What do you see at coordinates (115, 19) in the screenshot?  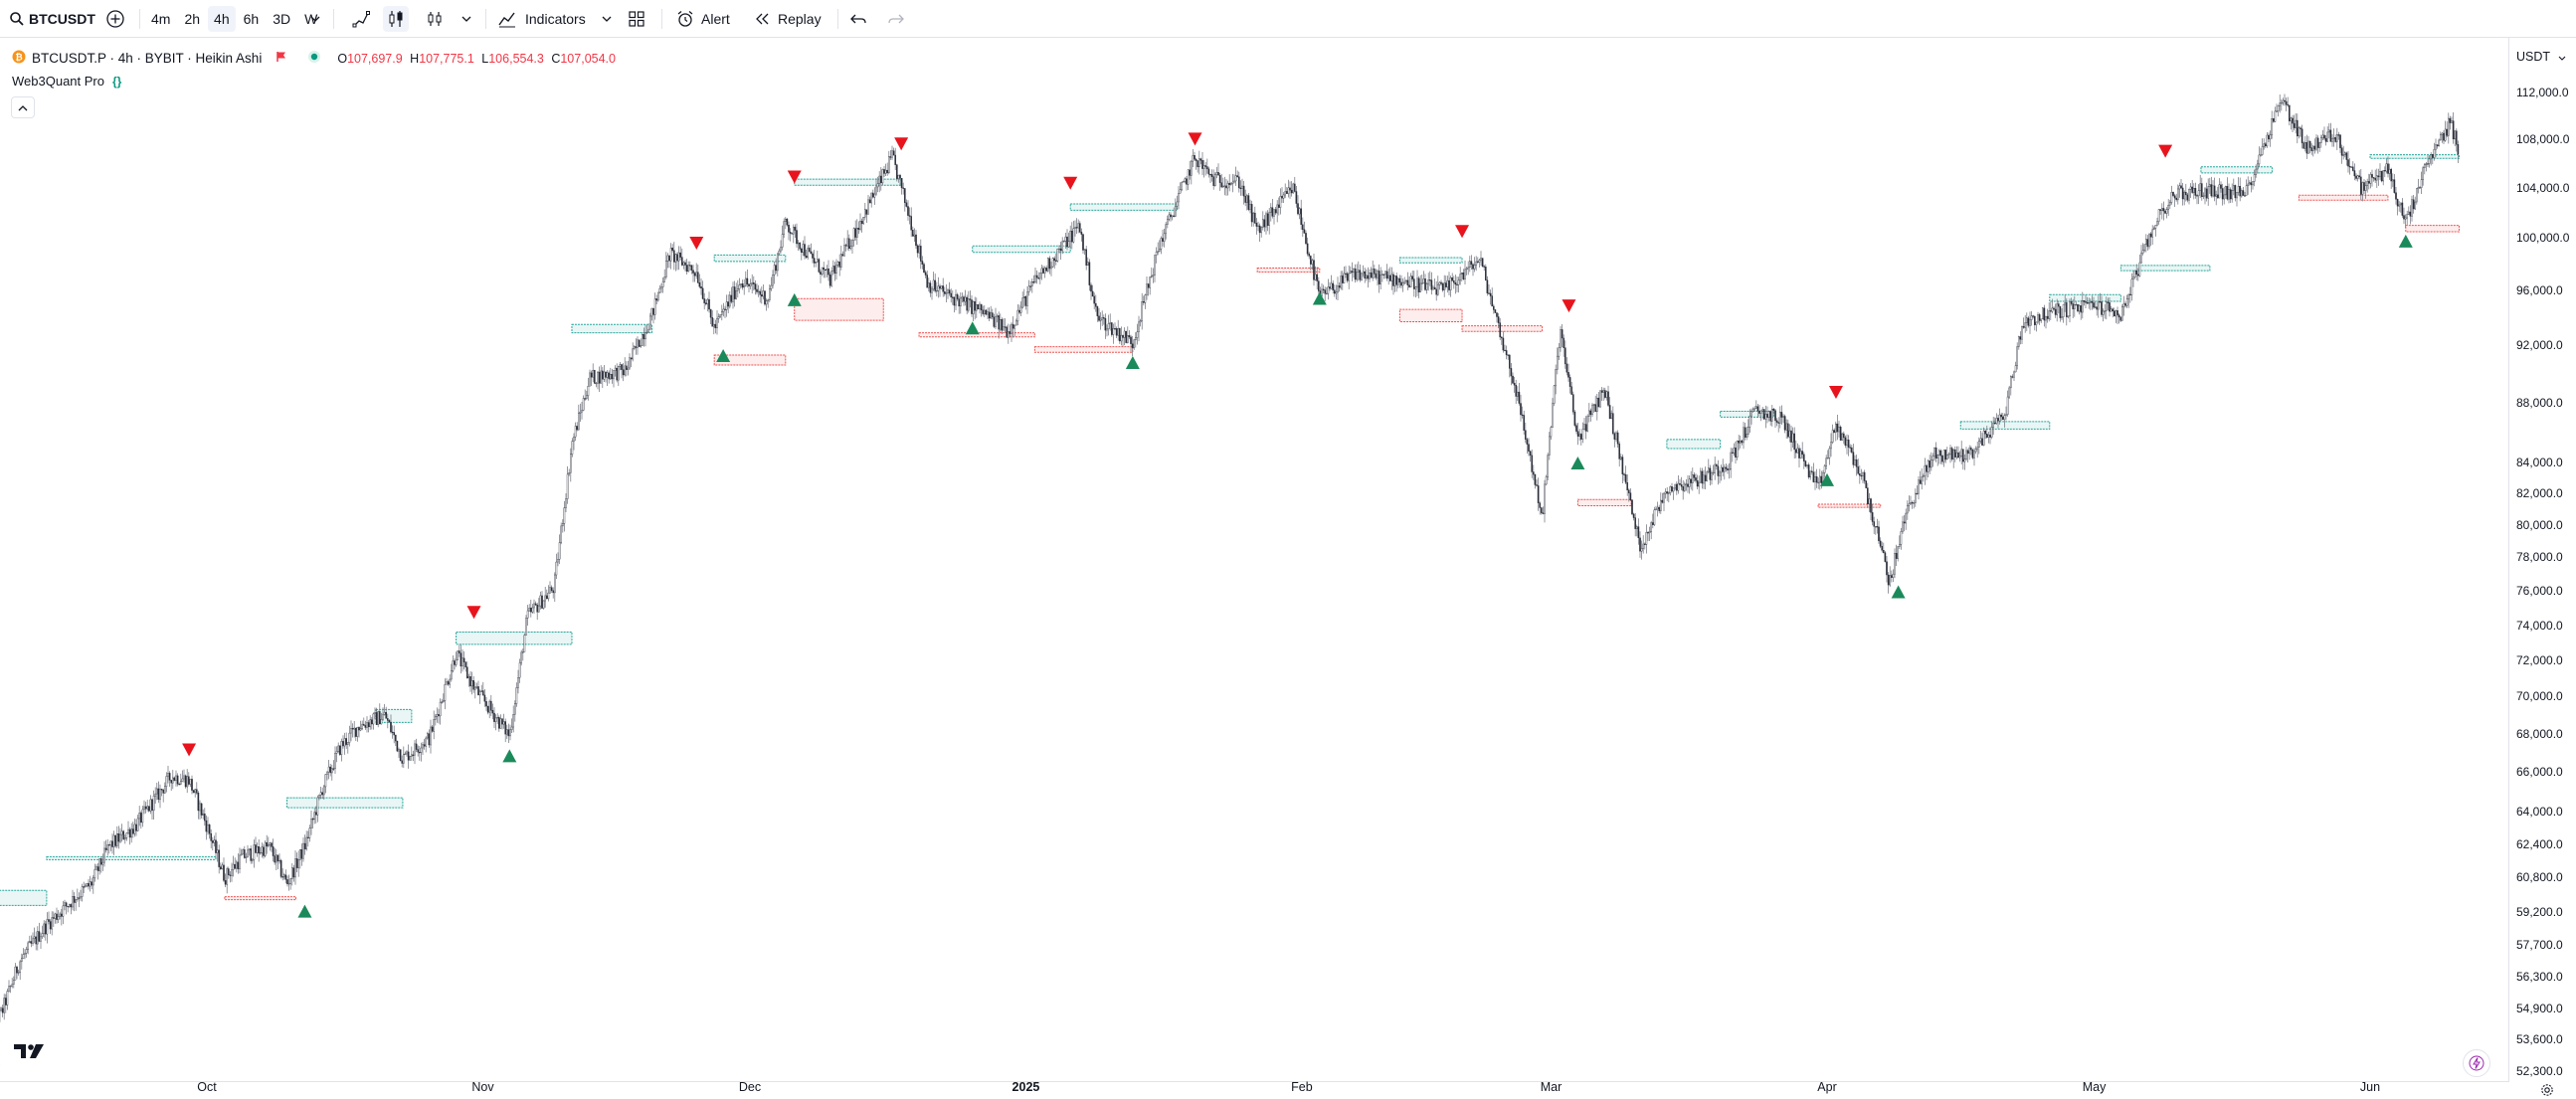 I see `compare-button` at bounding box center [115, 19].